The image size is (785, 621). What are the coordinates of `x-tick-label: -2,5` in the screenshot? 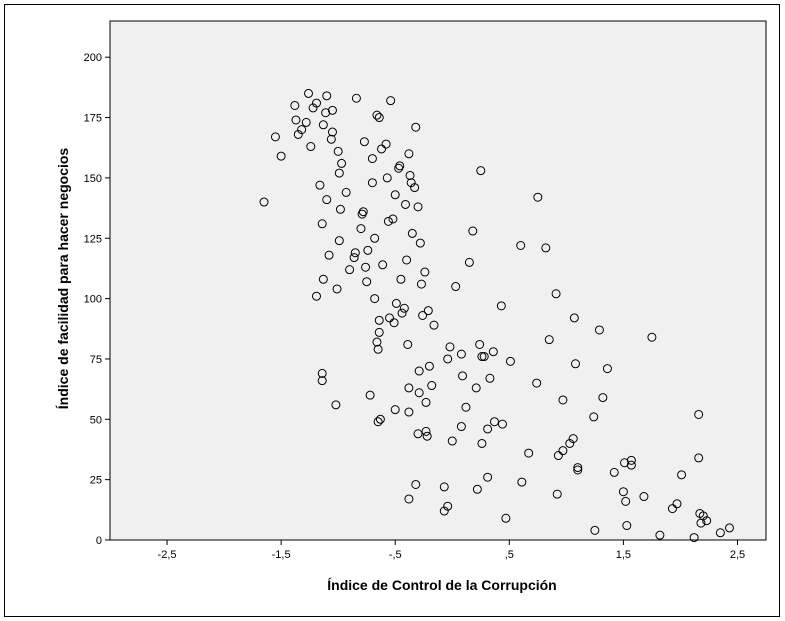 It's located at (167, 555).